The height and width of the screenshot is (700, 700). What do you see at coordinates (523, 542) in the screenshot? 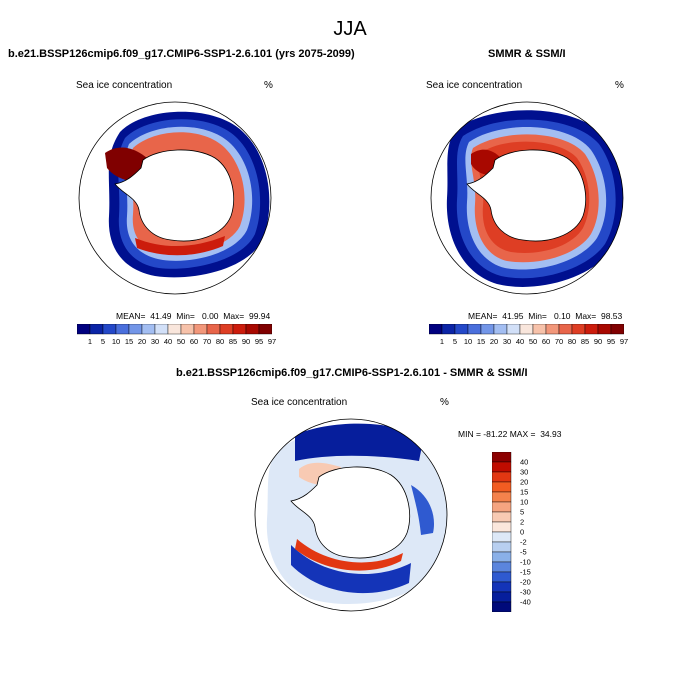
I see `colorbar-tick-label: -2` at bounding box center [523, 542].